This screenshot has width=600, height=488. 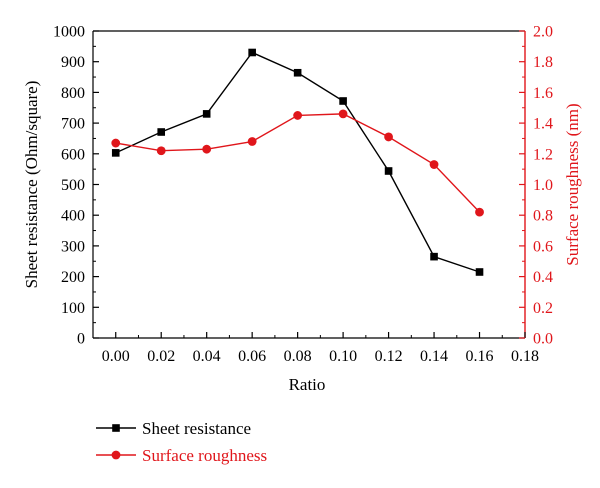 What do you see at coordinates (73, 185) in the screenshot?
I see `left-y-tick-label: 500` at bounding box center [73, 185].